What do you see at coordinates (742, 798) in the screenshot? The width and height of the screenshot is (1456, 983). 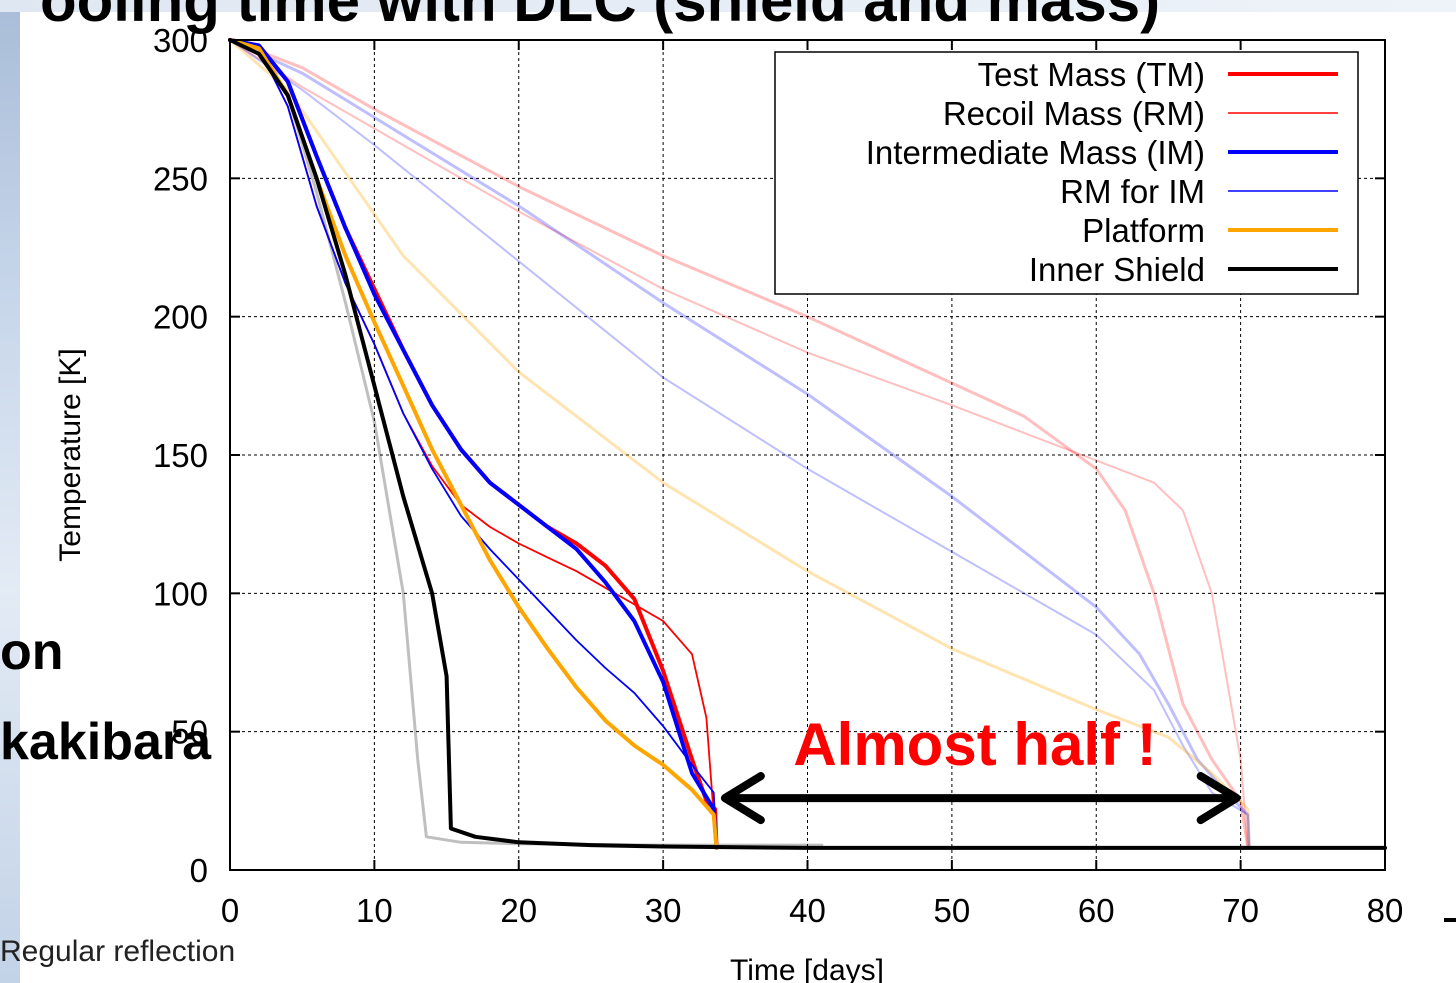 I see `annotation-arrowhead-left` at bounding box center [742, 798].